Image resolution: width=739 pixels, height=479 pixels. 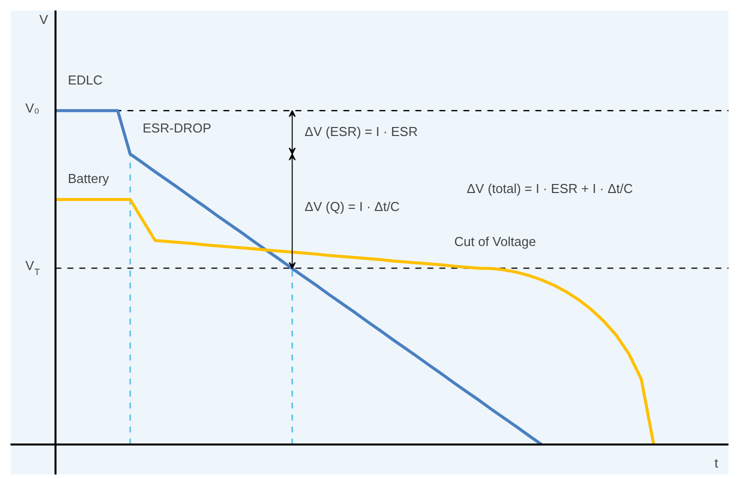 What do you see at coordinates (85, 80) in the screenshot?
I see `series-label: EDLC` at bounding box center [85, 80].